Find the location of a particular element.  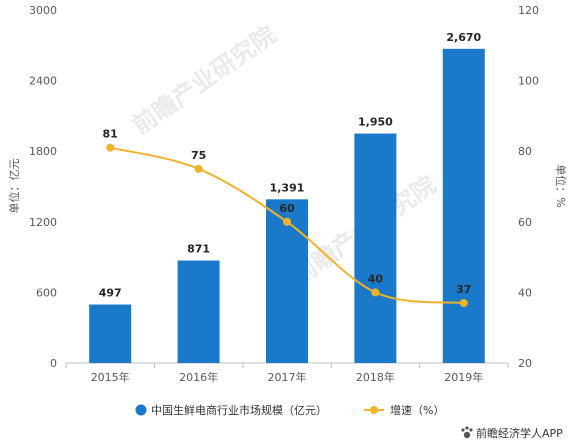

svg-text: 前瞻产业研究院 is located at coordinates (204, 80).